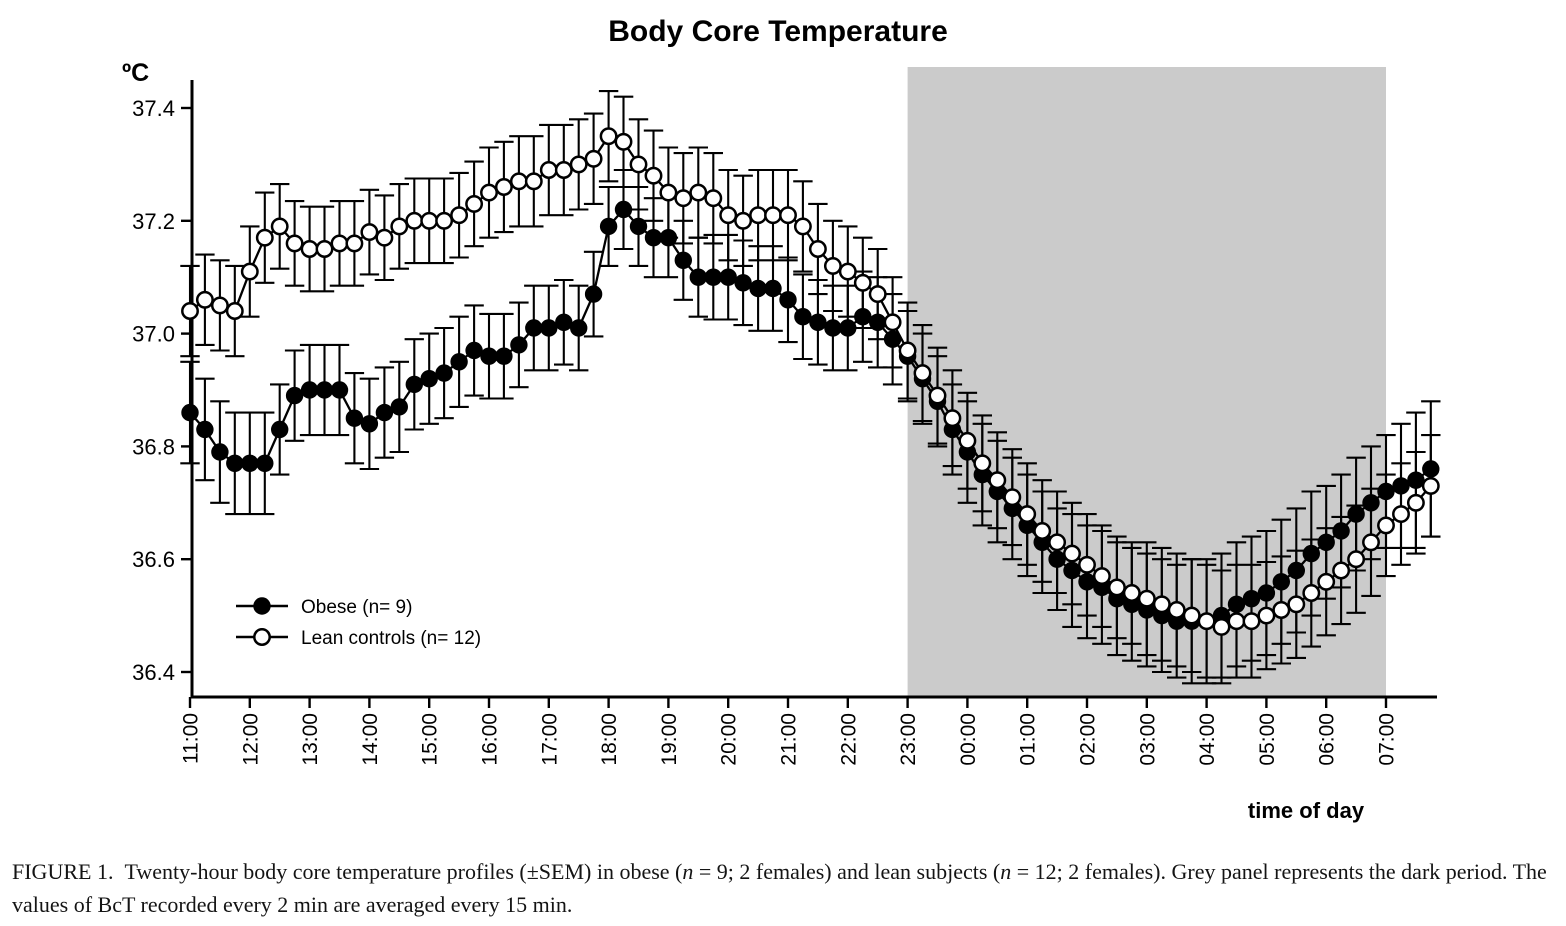 The image size is (1566, 926). Describe the element at coordinates (356, 607) in the screenshot. I see `legend-obese-label: Obese (n= 9)` at that location.